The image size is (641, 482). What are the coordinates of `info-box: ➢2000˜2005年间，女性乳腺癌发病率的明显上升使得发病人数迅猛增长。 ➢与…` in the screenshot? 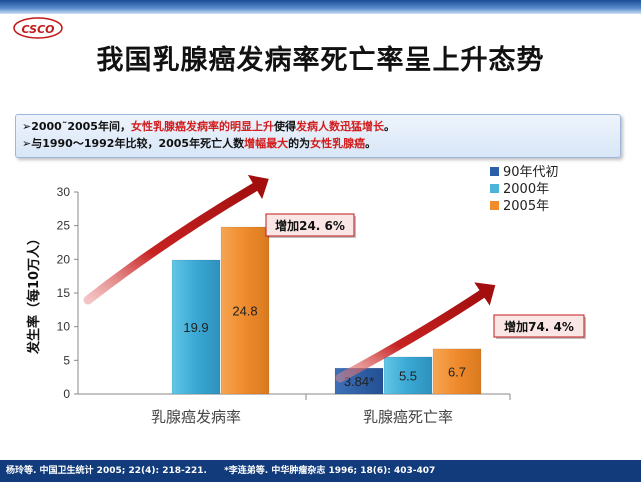 It's located at (318, 136).